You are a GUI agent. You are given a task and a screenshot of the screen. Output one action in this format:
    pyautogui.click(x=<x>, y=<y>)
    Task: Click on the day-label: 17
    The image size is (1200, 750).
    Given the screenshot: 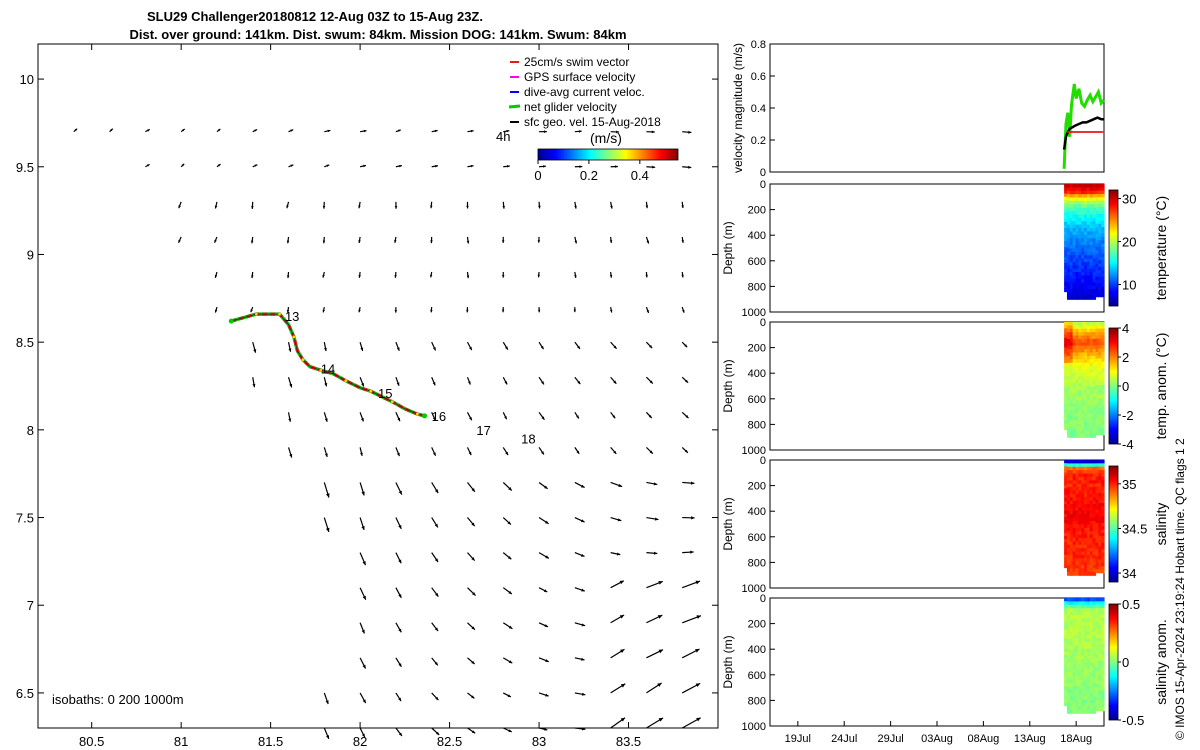 What is the action you would take?
    pyautogui.click(x=483, y=430)
    